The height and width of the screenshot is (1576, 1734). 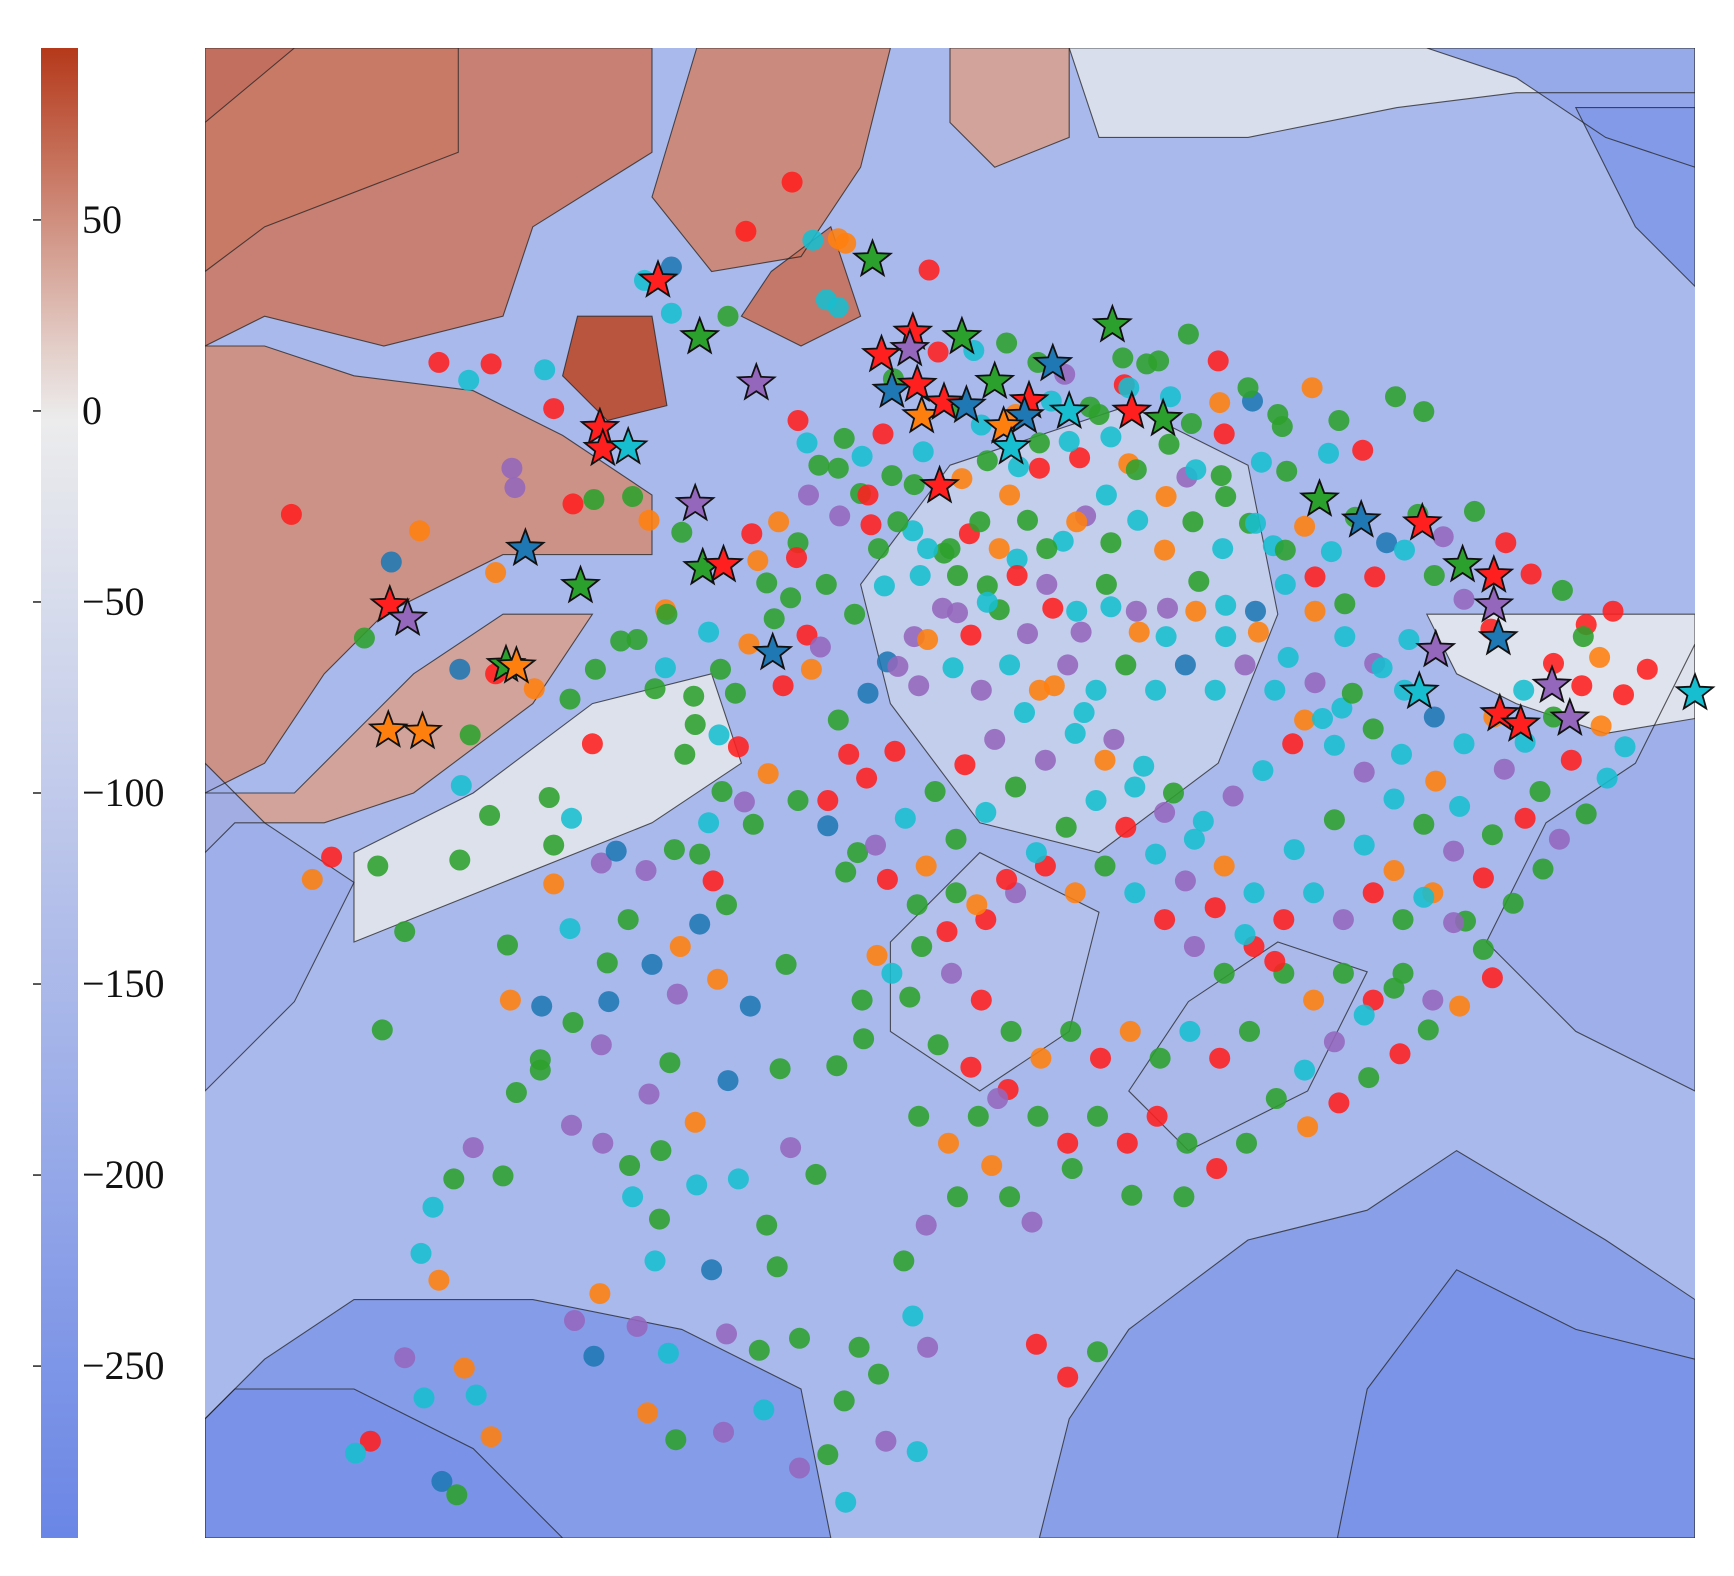 What do you see at coordinates (113, 601) in the screenshot?
I see `colorbar-tick-label: −50` at bounding box center [113, 601].